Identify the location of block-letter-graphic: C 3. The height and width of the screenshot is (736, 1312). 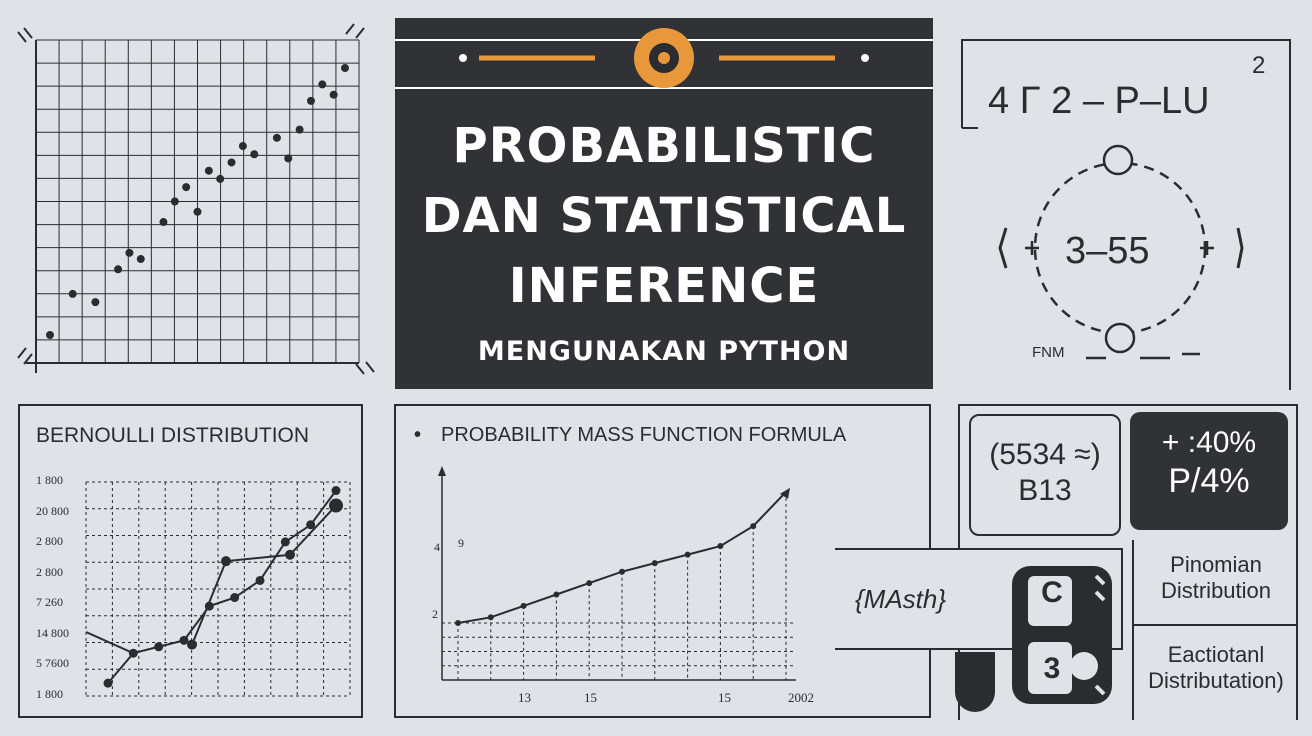
(1057, 637).